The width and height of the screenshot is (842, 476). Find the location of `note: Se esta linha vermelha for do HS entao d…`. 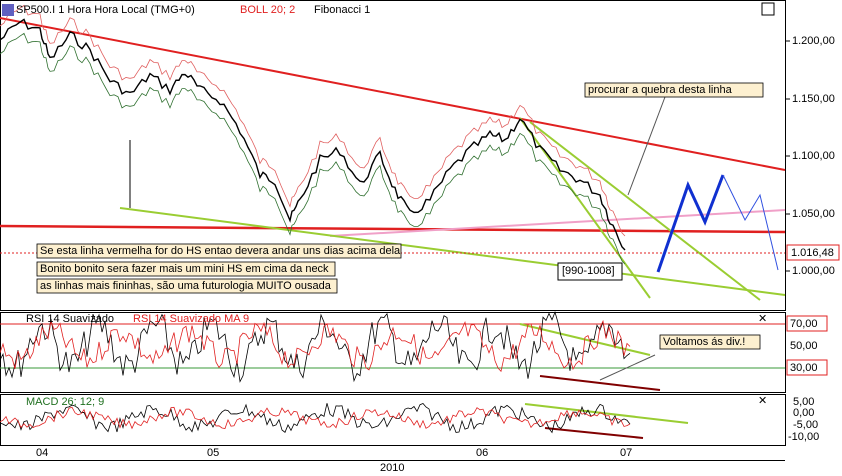

note: Se esta linha vermelha for do HS entao d… is located at coordinates (219, 251).